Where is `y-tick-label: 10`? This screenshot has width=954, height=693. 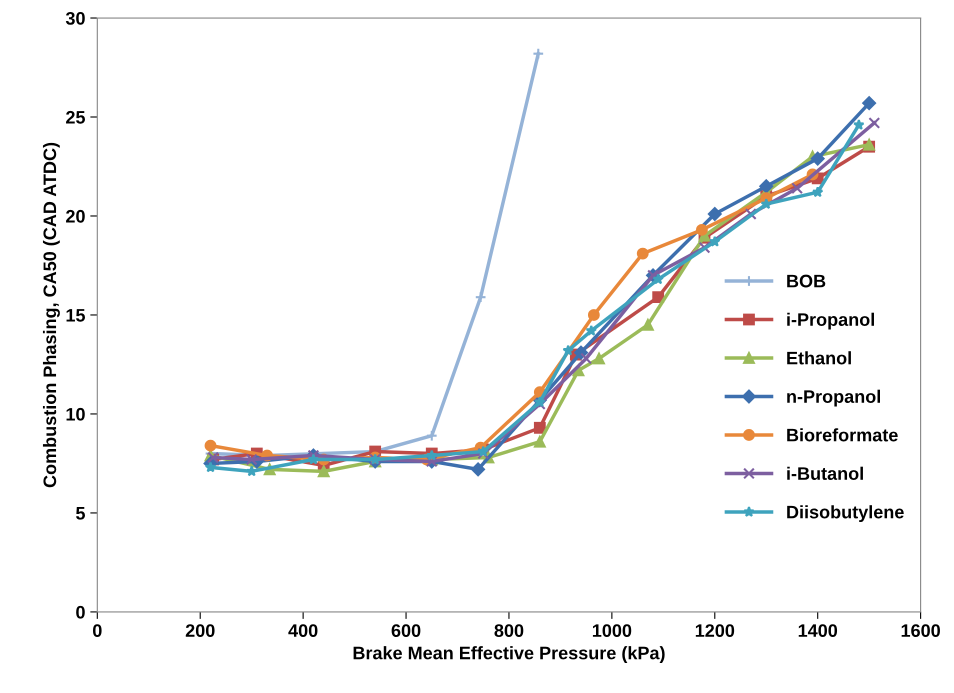
y-tick-label: 10 is located at coordinates (75, 414).